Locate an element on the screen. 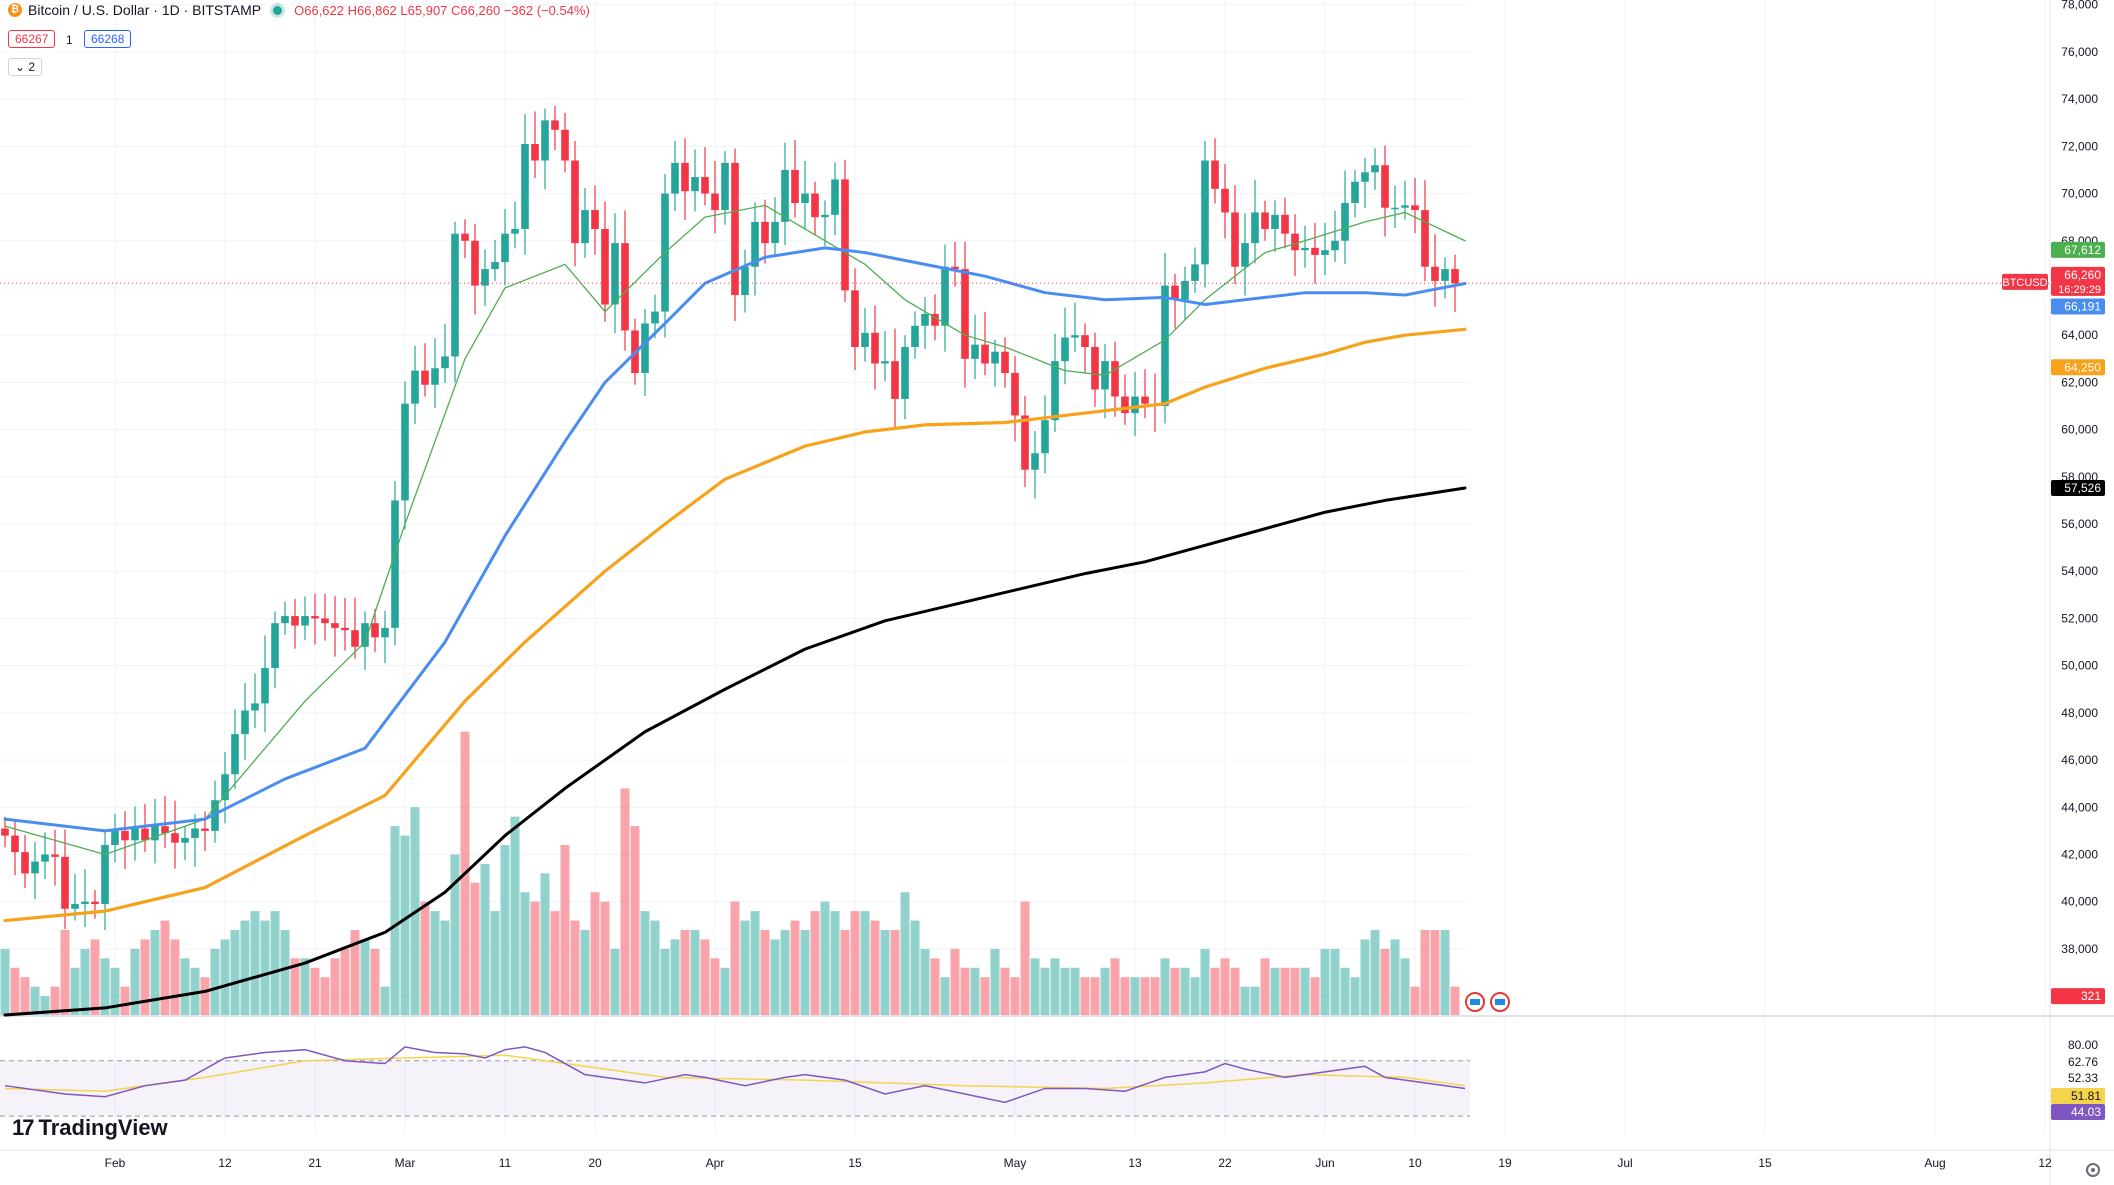 This screenshot has height=1185, width=2114. time-tick-label: 21 is located at coordinates (315, 1163).